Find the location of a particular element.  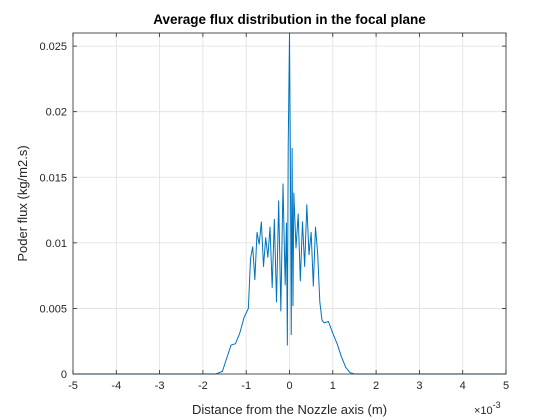

x-axis-multiplier-exponent: -3 is located at coordinates (497, 405).